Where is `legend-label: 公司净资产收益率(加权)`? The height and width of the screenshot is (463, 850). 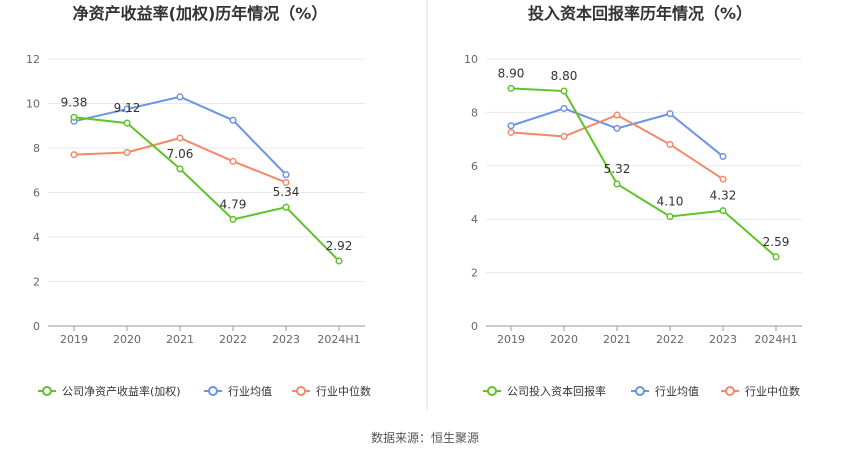 legend-label: 公司净资产收益率(加权) is located at coordinates (121, 391).